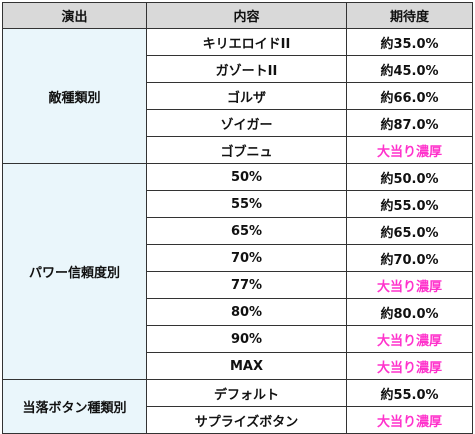 This screenshot has height=434, width=475. What do you see at coordinates (246, 69) in the screenshot?
I see `content-cell: ガゾートII` at bounding box center [246, 69].